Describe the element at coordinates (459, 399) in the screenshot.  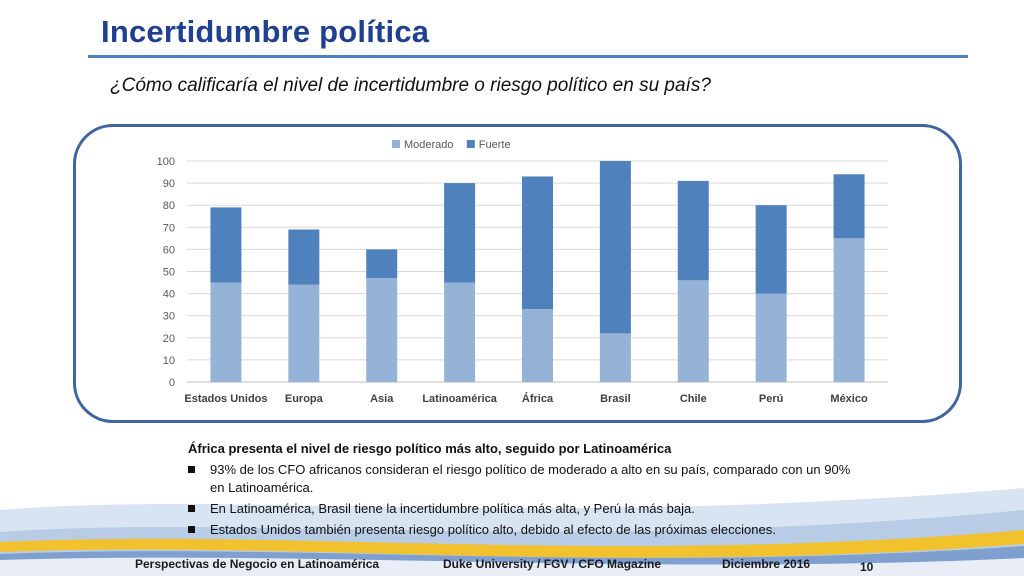
I see `x-tick-label: Latinoamérica` at that location.